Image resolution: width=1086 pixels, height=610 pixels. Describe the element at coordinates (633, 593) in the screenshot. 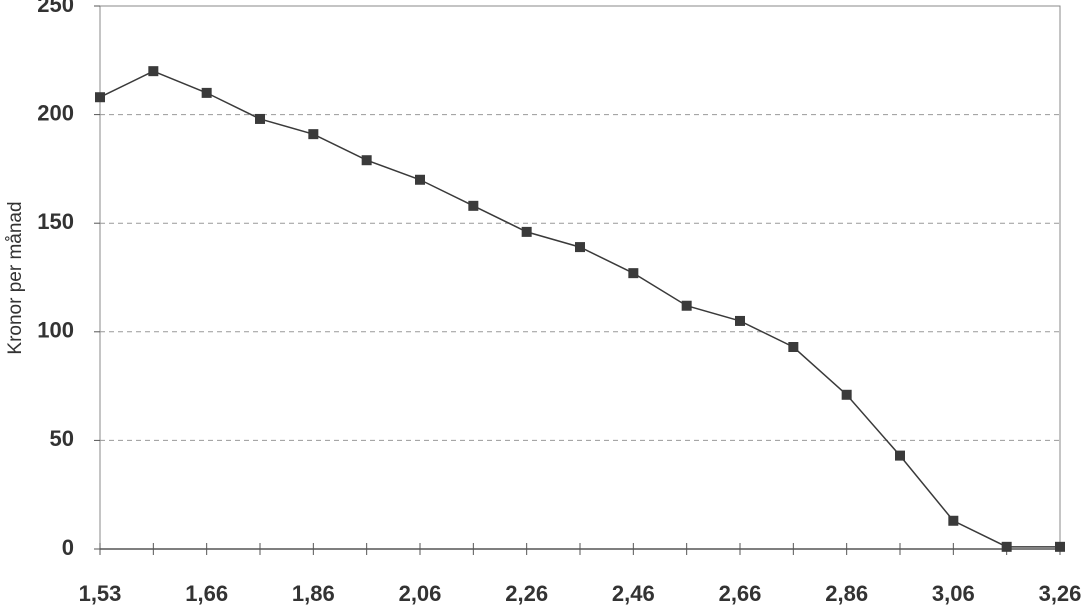

I see `x-tick-label: 2,46` at that location.